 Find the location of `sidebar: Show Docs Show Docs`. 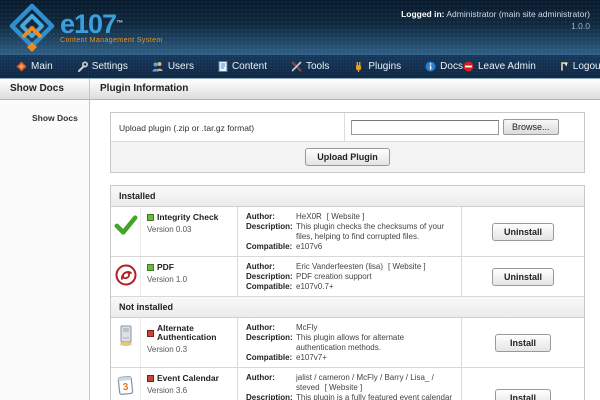

sidebar: Show Docs Show Docs is located at coordinates (45, 239).